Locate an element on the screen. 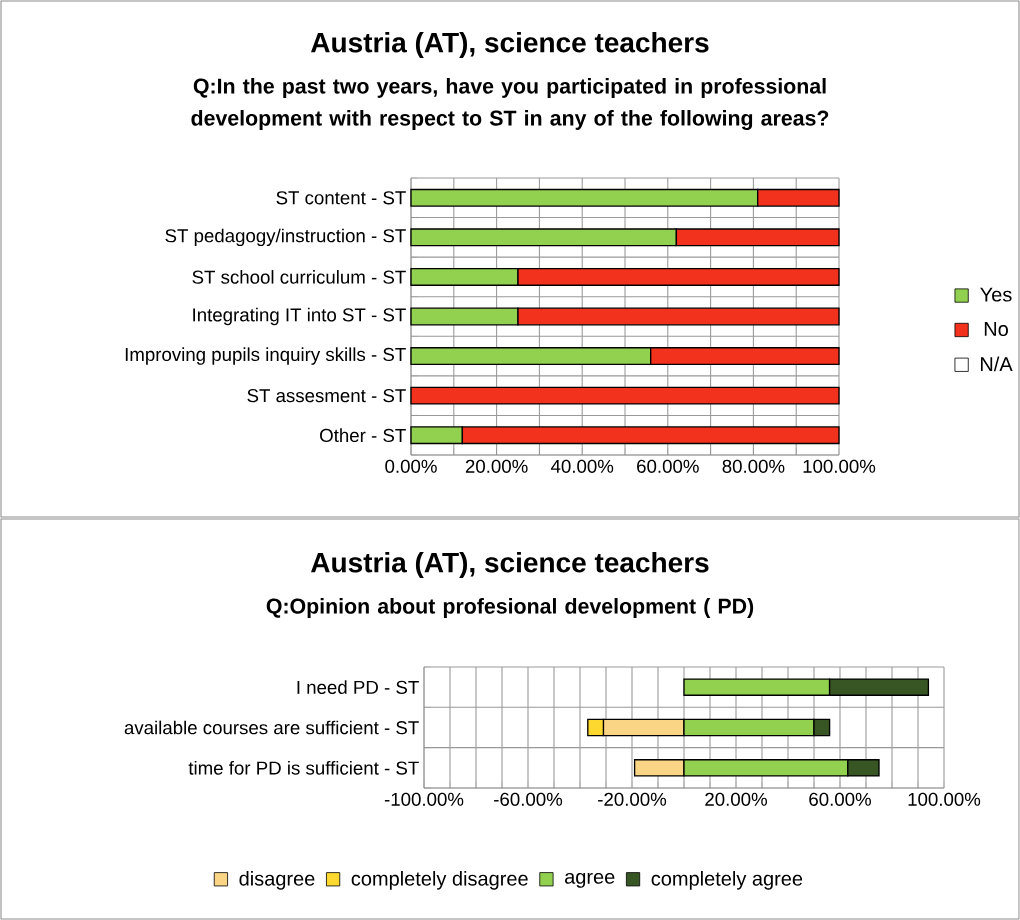 The image size is (1020, 920). legend-label: No is located at coordinates (996, 329).